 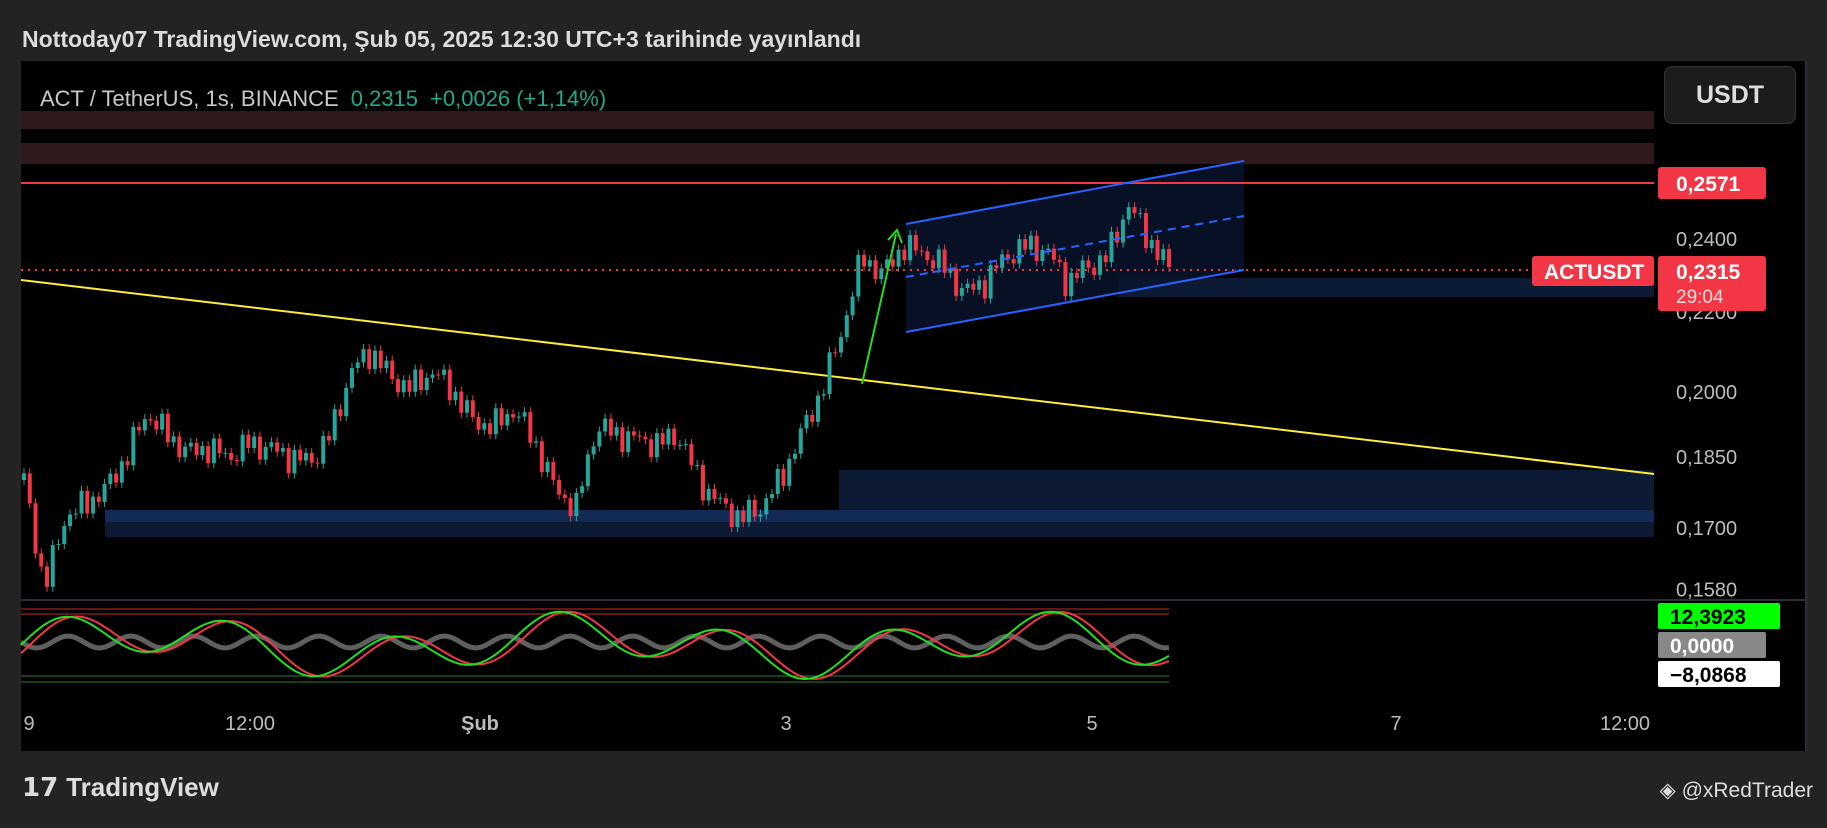 What do you see at coordinates (837, 120) in the screenshot?
I see `supply-zone` at bounding box center [837, 120].